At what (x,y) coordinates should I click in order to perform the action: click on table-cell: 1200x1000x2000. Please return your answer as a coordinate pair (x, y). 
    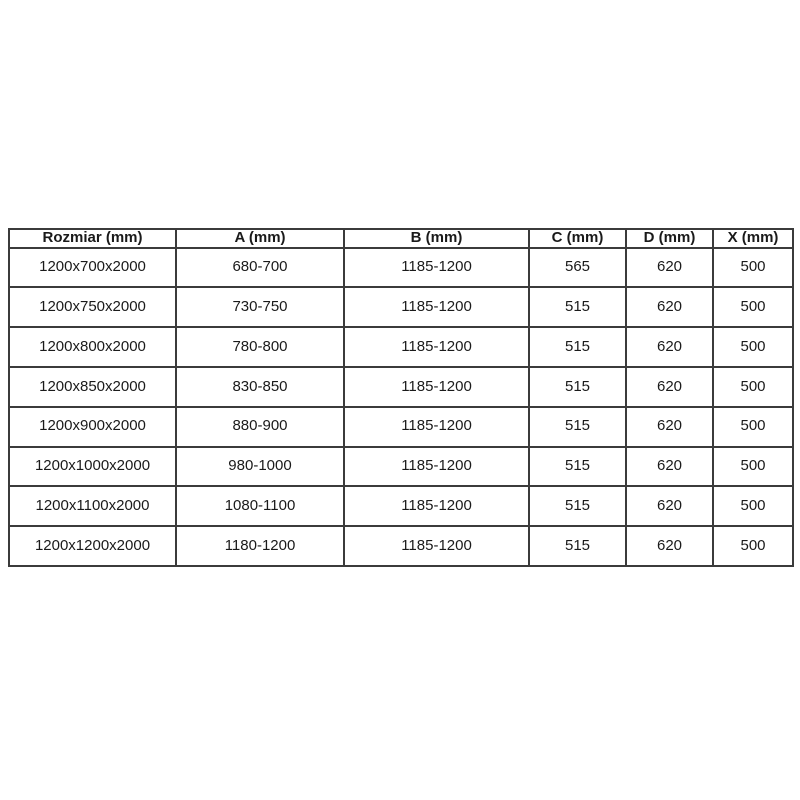
    Looking at the image, I should click on (92, 466).